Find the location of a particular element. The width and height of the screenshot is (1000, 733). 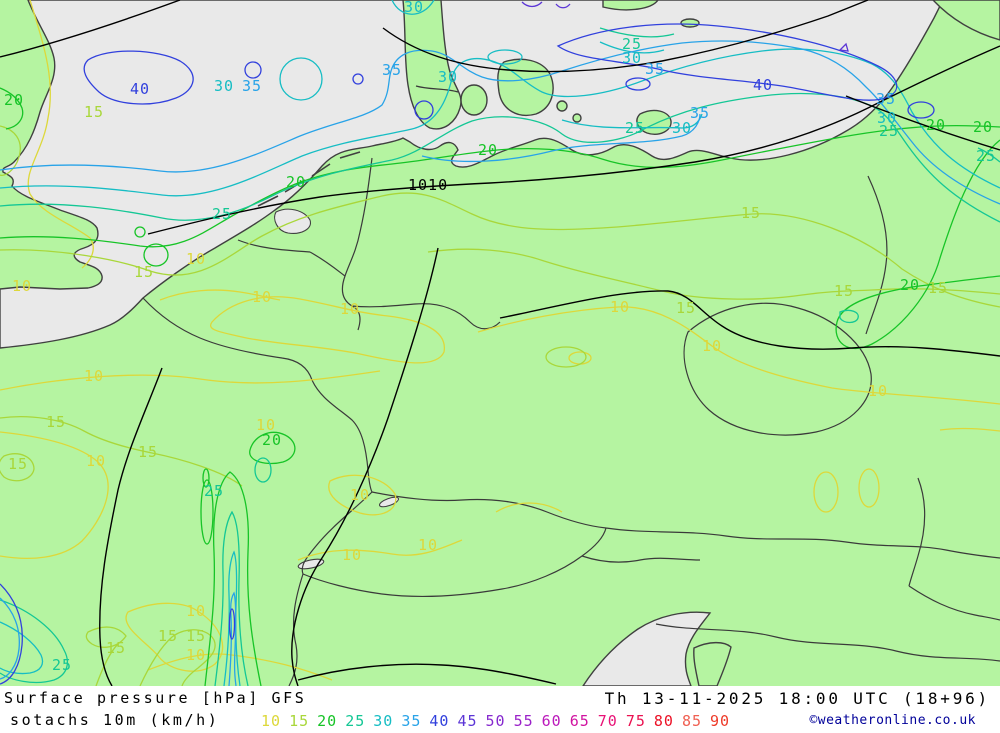

istria-peninsula is located at coordinates (712, 663).